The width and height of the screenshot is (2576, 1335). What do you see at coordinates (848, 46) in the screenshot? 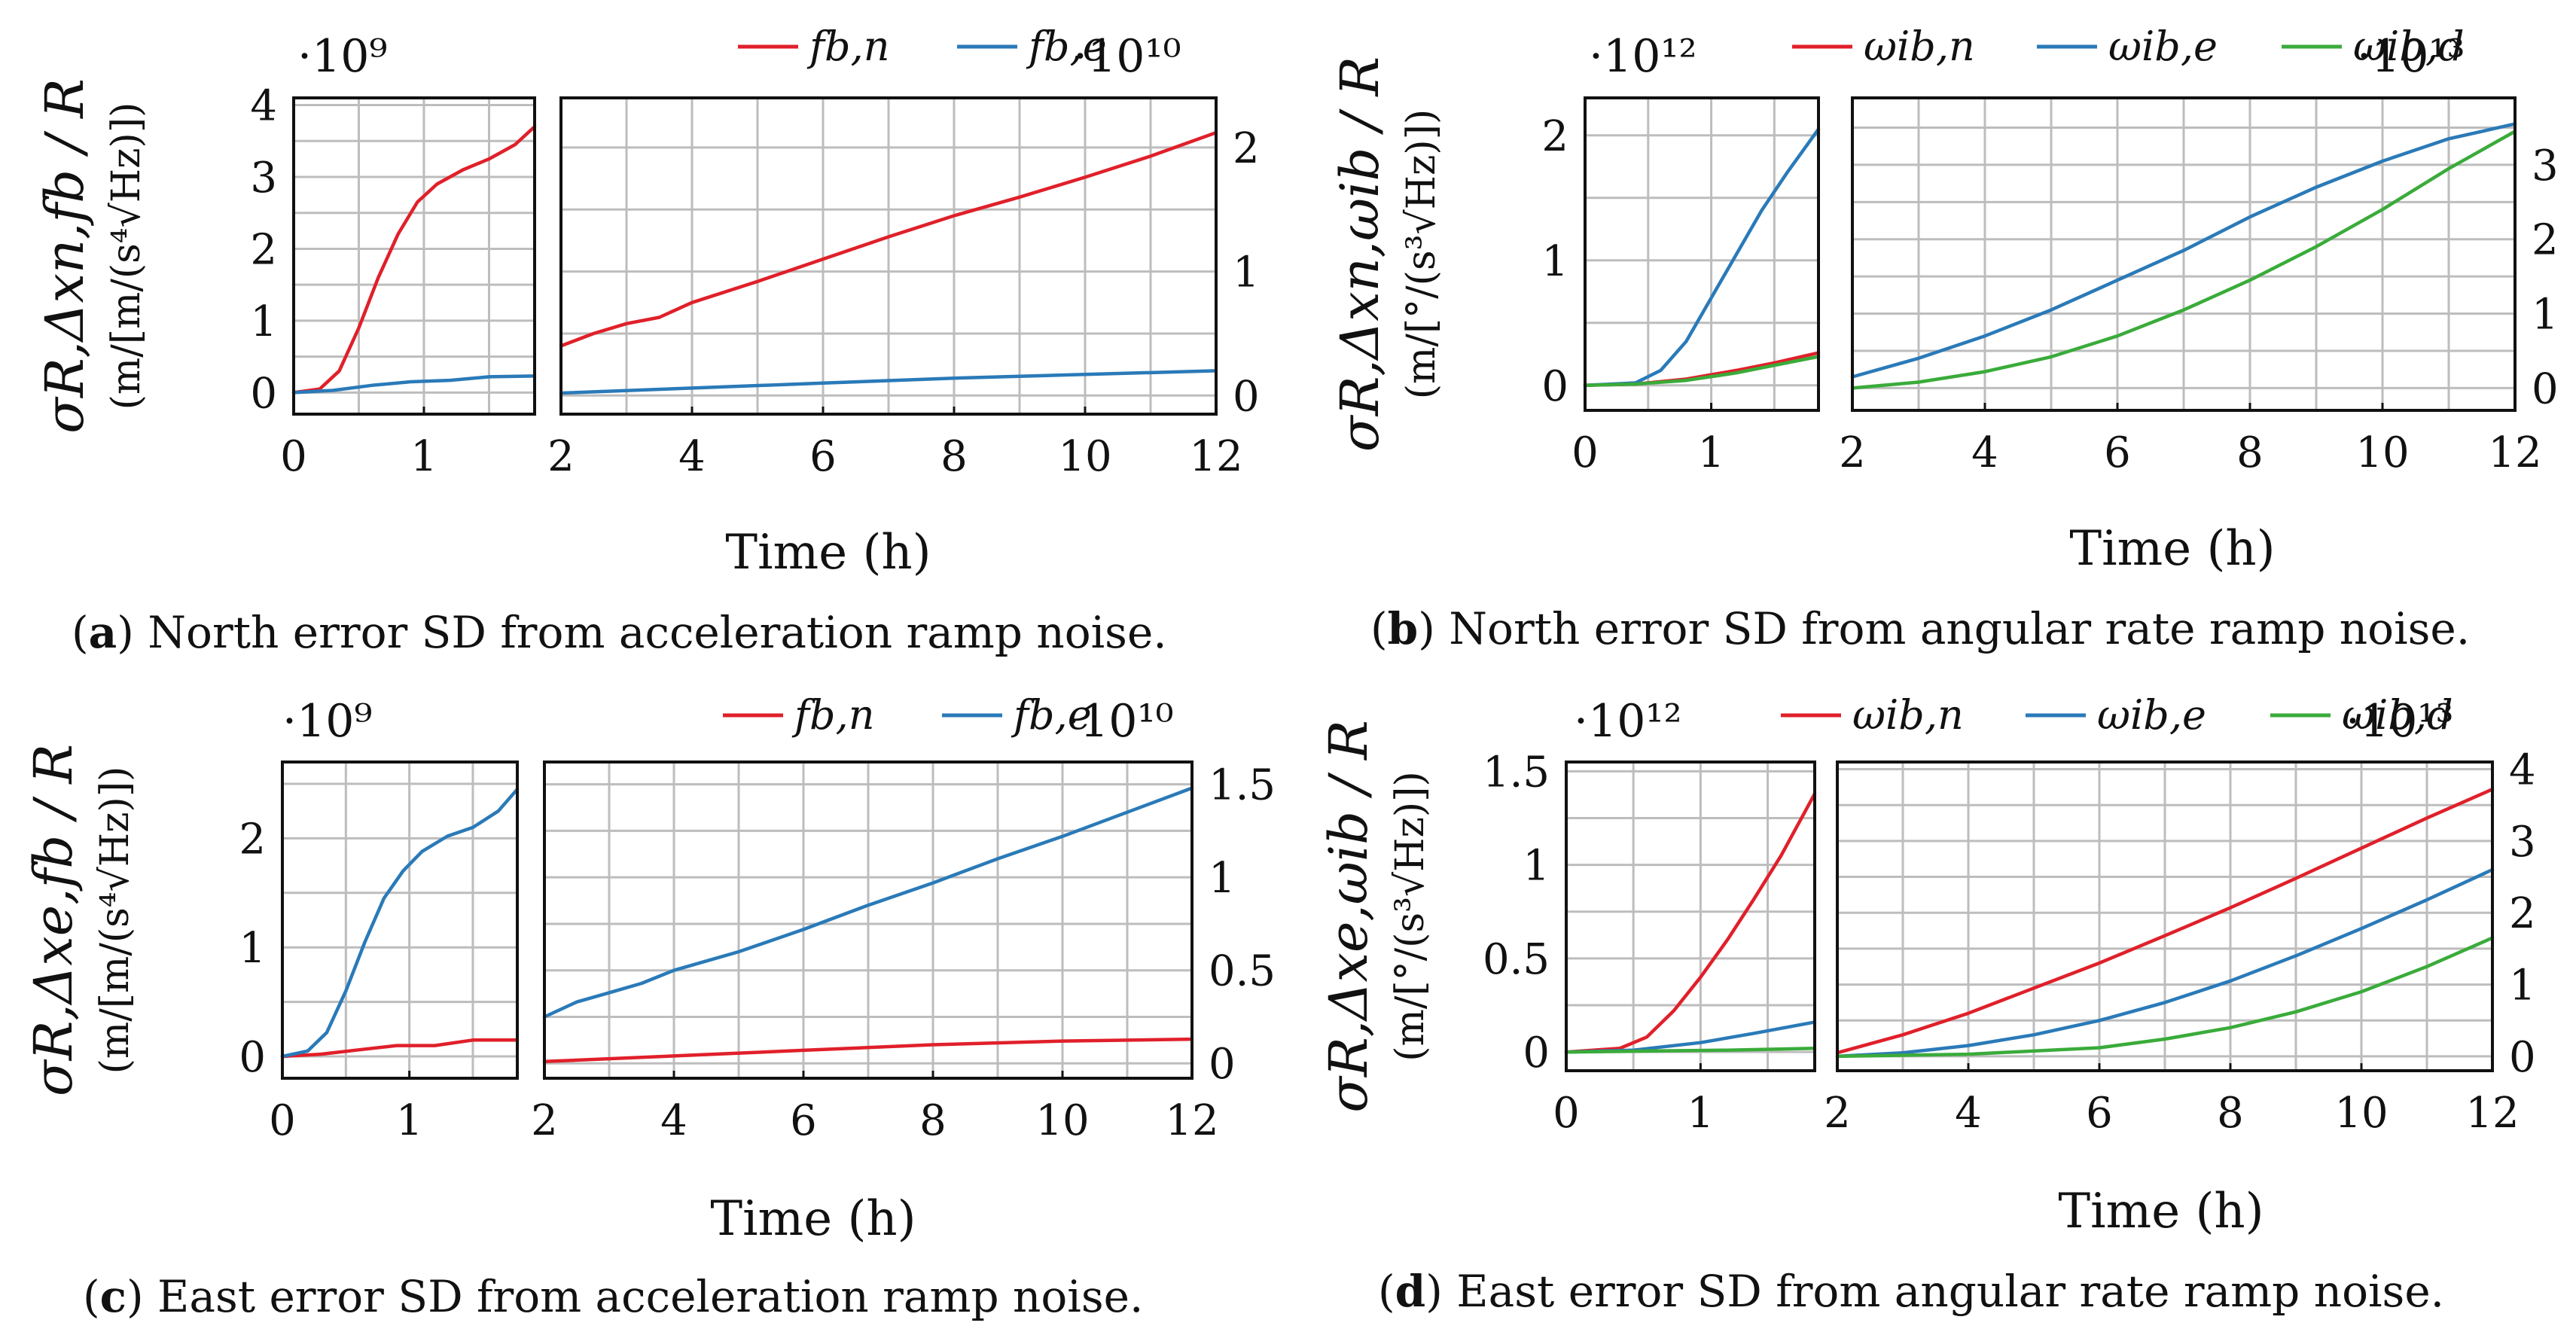
I see `legend-label: fb,n` at bounding box center [848, 46].